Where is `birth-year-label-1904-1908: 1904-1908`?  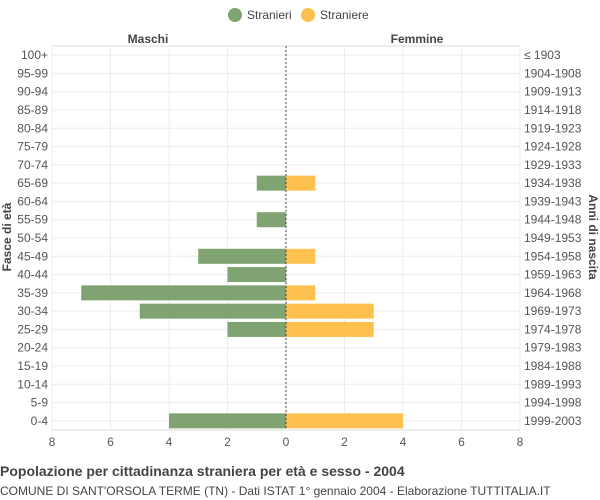
birth-year-label-1904-1908: 1904-1908 is located at coordinates (553, 73).